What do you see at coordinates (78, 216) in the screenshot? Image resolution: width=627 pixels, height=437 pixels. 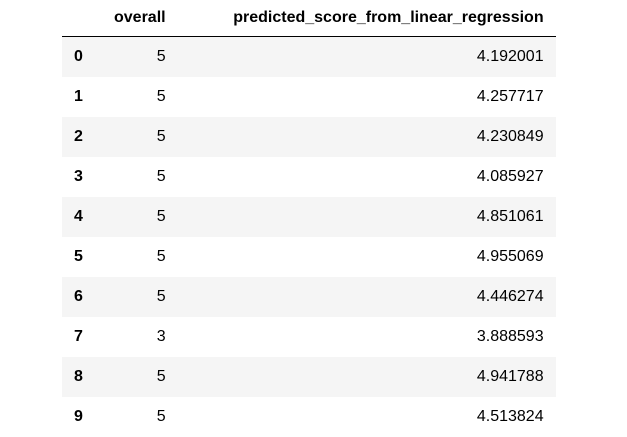 I see `row-index: 4` at bounding box center [78, 216].